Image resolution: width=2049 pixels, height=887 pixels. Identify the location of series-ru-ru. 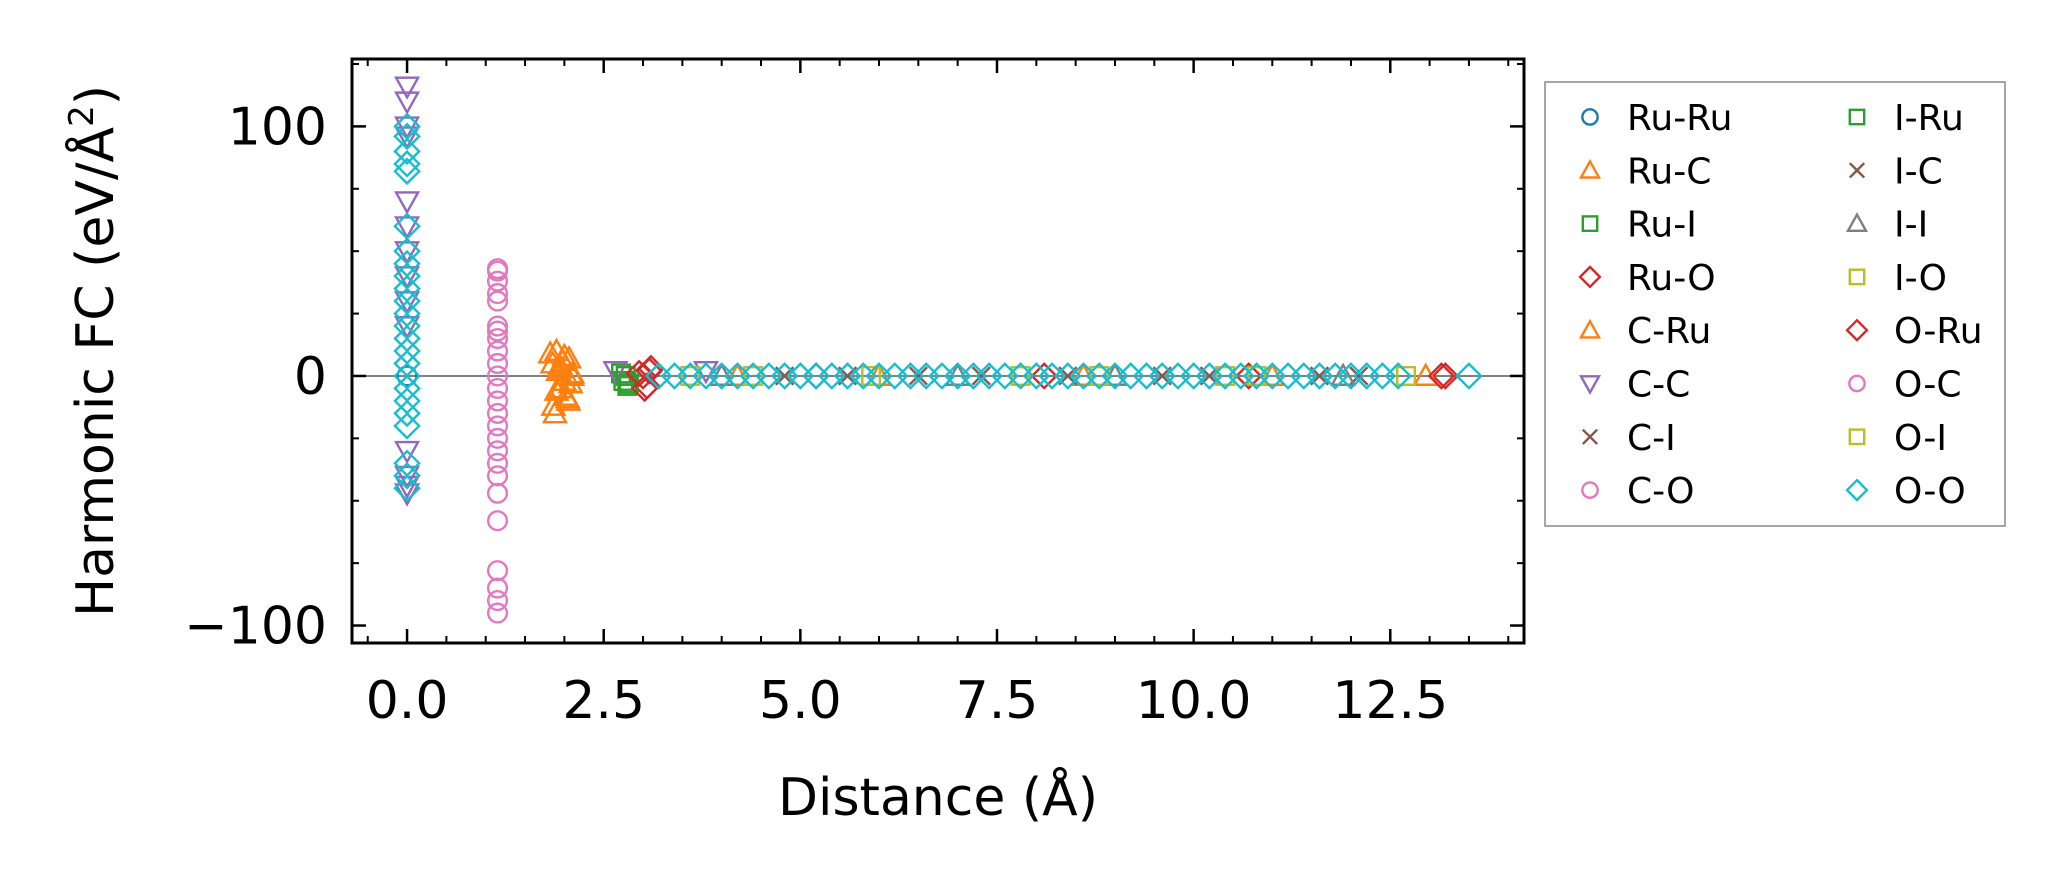
(407, 376).